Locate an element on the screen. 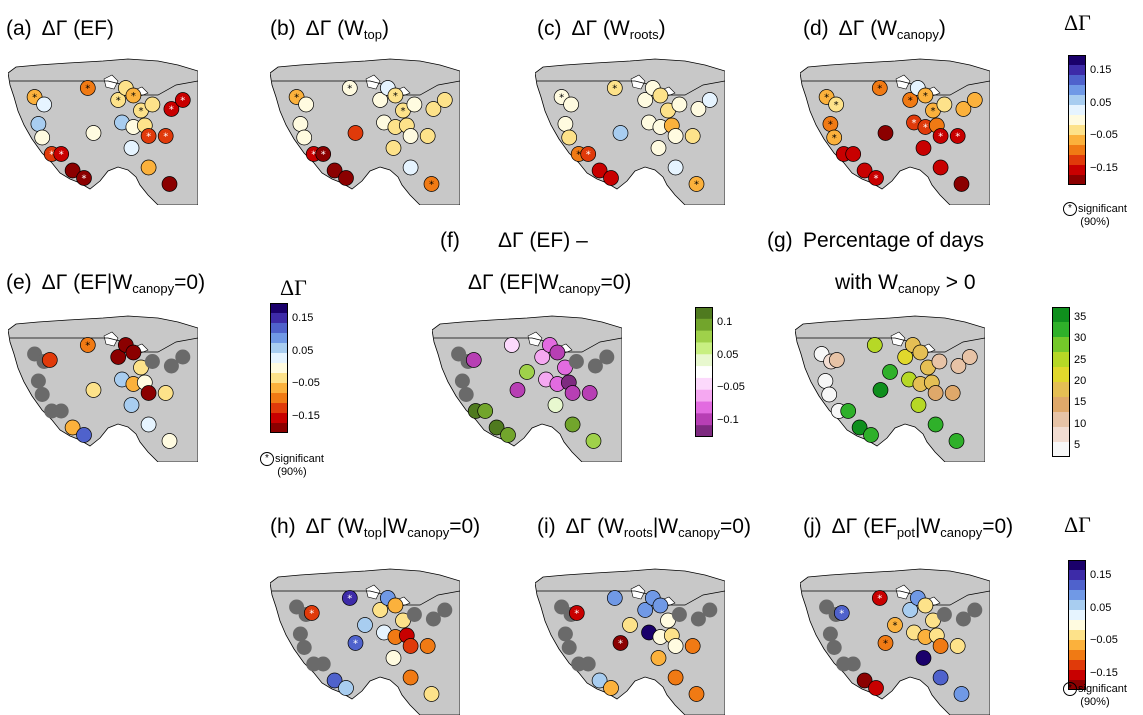 This screenshot has width=1143, height=715. panel-title-d: (d) ΔΓ (Wcanopy) is located at coordinates (874, 29).